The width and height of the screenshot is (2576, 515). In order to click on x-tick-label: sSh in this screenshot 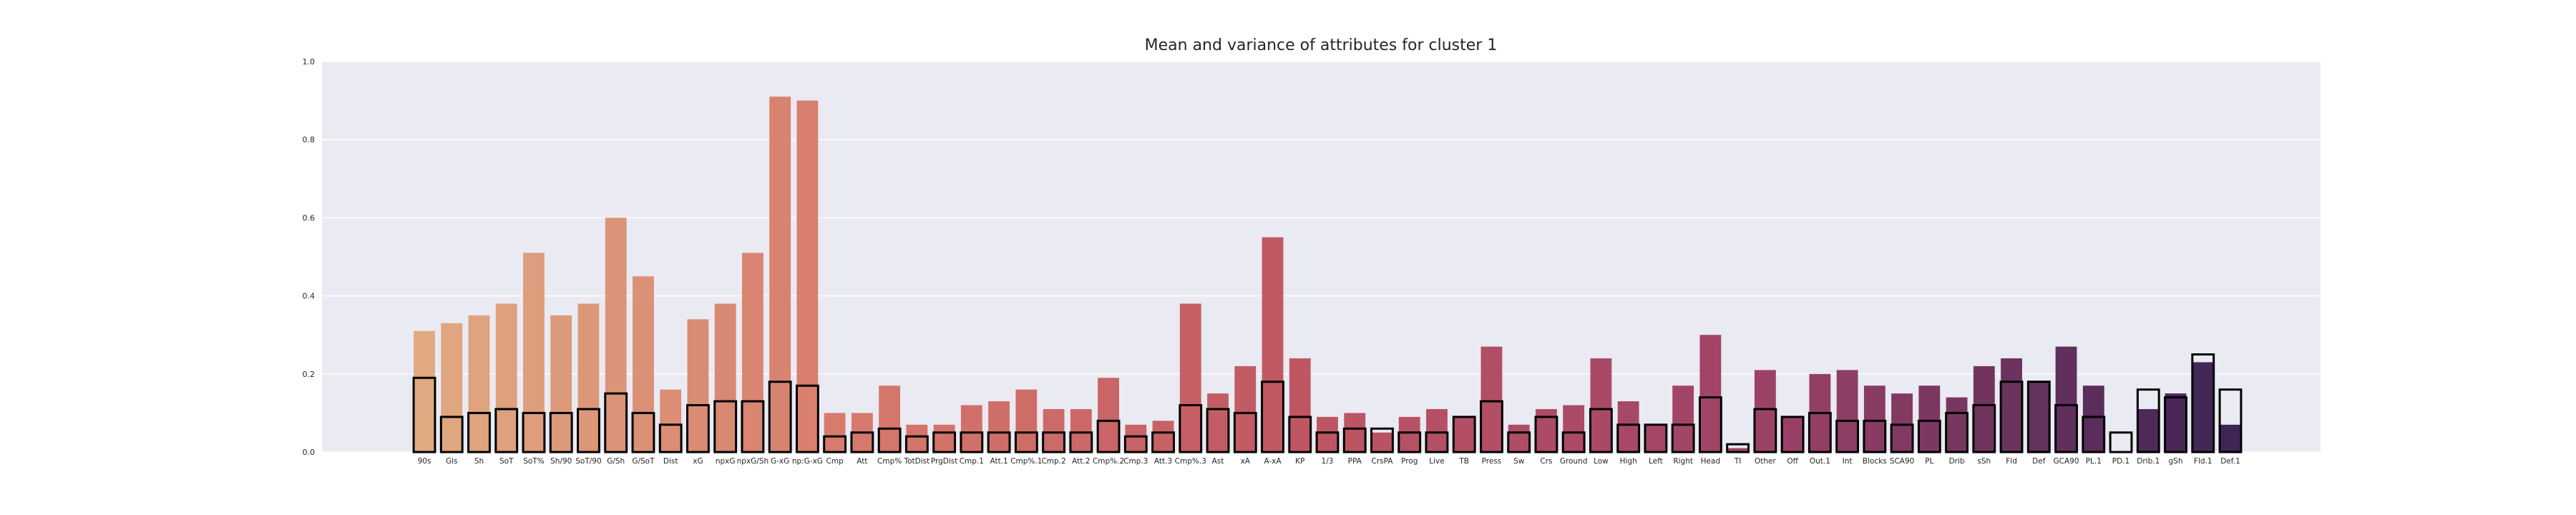, I will do `click(1984, 461)`.